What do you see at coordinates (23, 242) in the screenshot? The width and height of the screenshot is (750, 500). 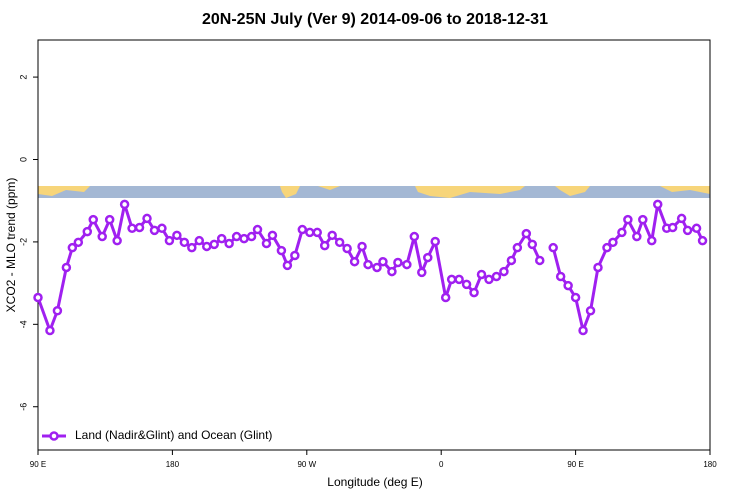 I see `y-tick-label: -2` at bounding box center [23, 242].